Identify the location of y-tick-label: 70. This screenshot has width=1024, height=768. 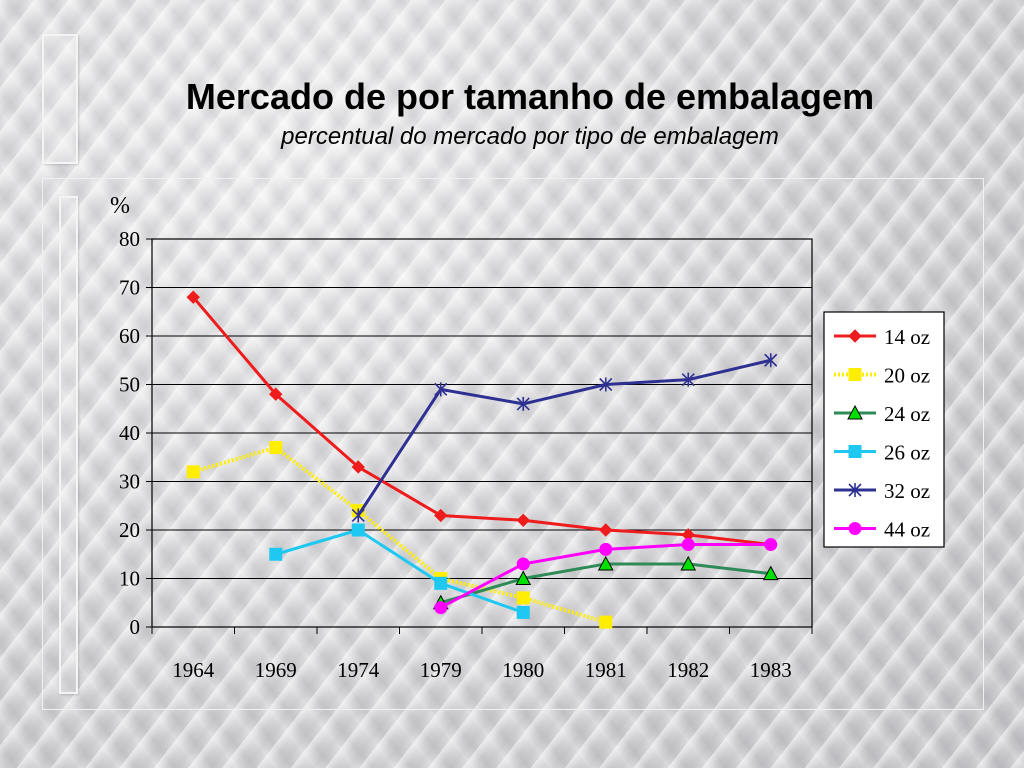
(129, 288).